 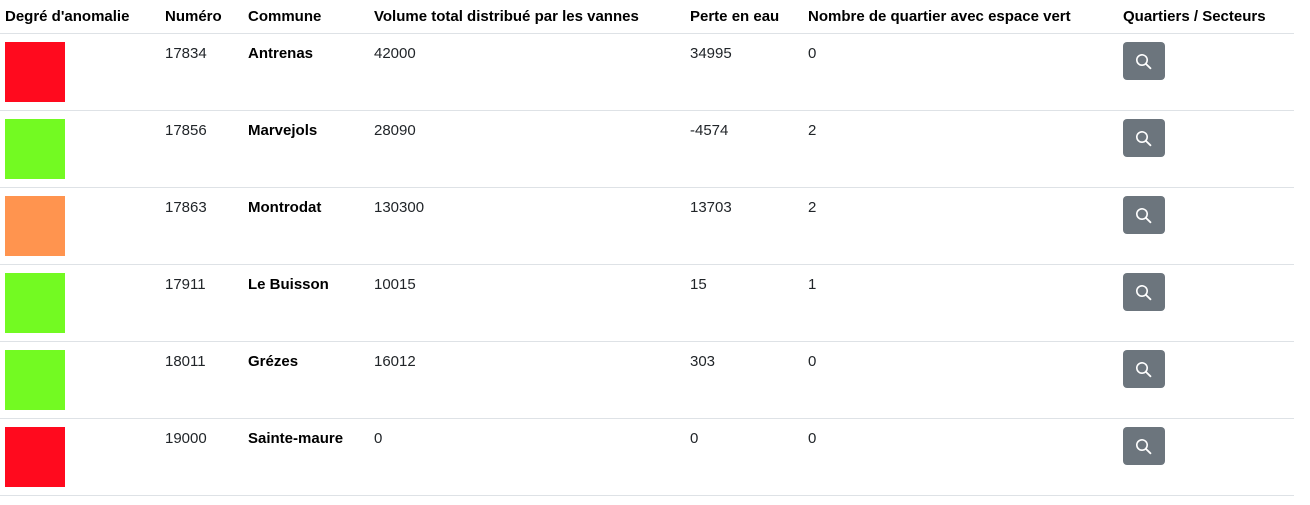 I want to click on loss-cell: 0, so click(x=744, y=457).